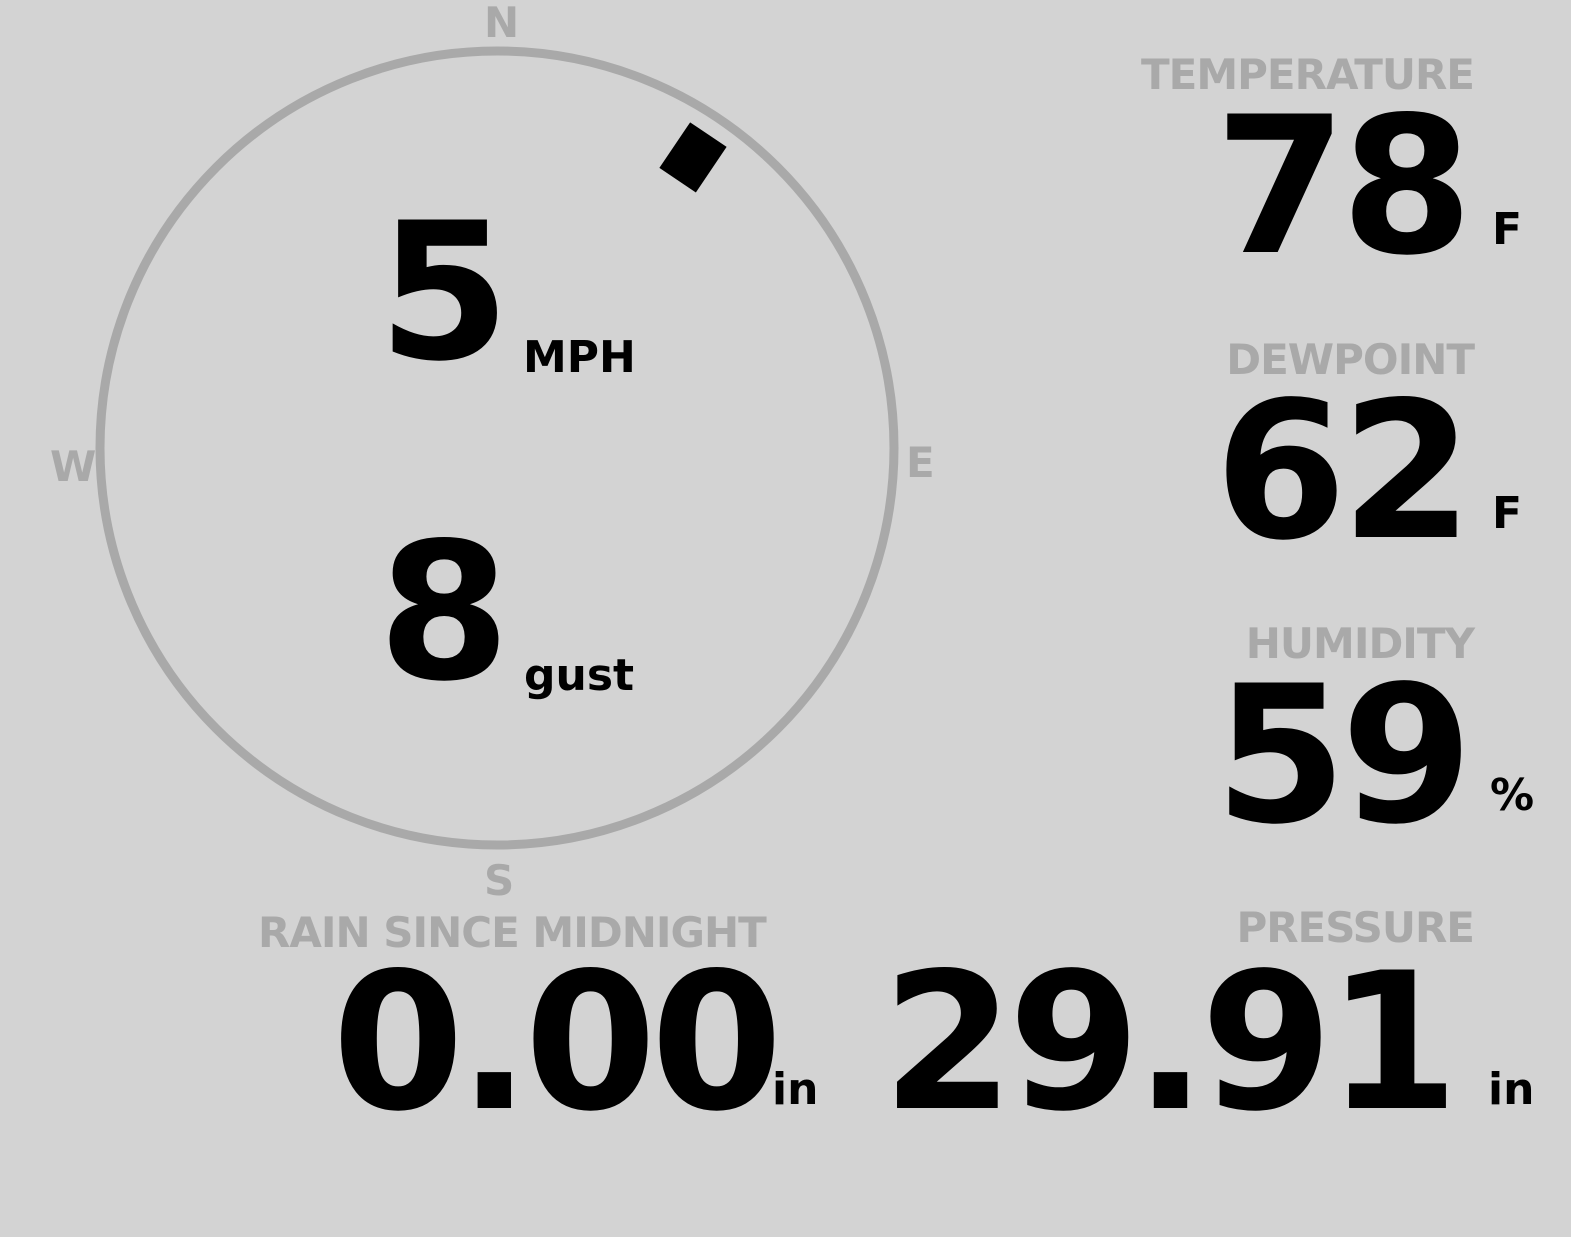 The width and height of the screenshot is (1571, 1237). I want to click on humidity-value: 59, so click(1343, 755).